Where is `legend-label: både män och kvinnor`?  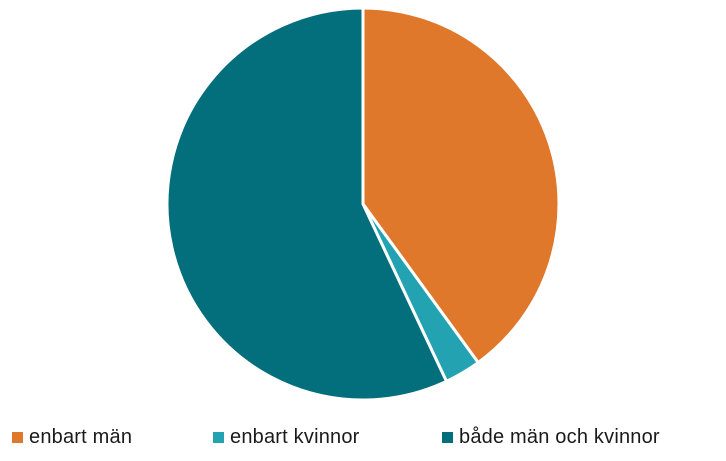
legend-label: både män och kvinnor is located at coordinates (559, 437).